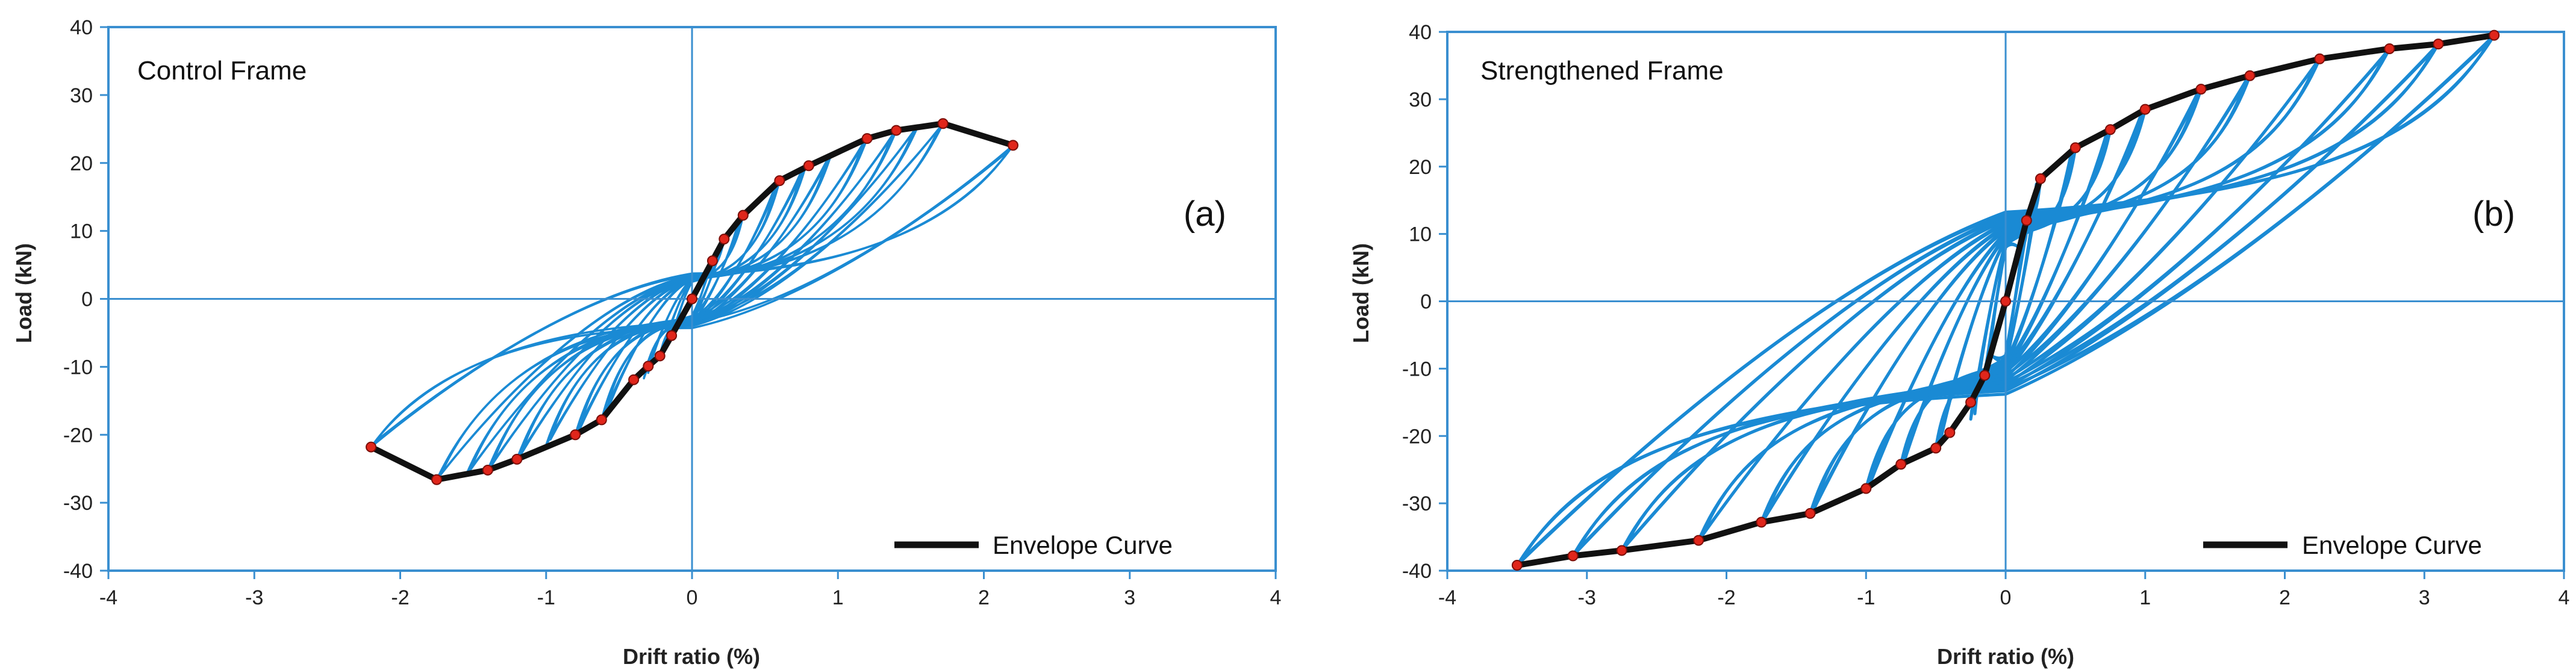 This screenshot has width=2576, height=670. Describe the element at coordinates (222, 70) in the screenshot. I see `chart-title: Control Frame` at that location.